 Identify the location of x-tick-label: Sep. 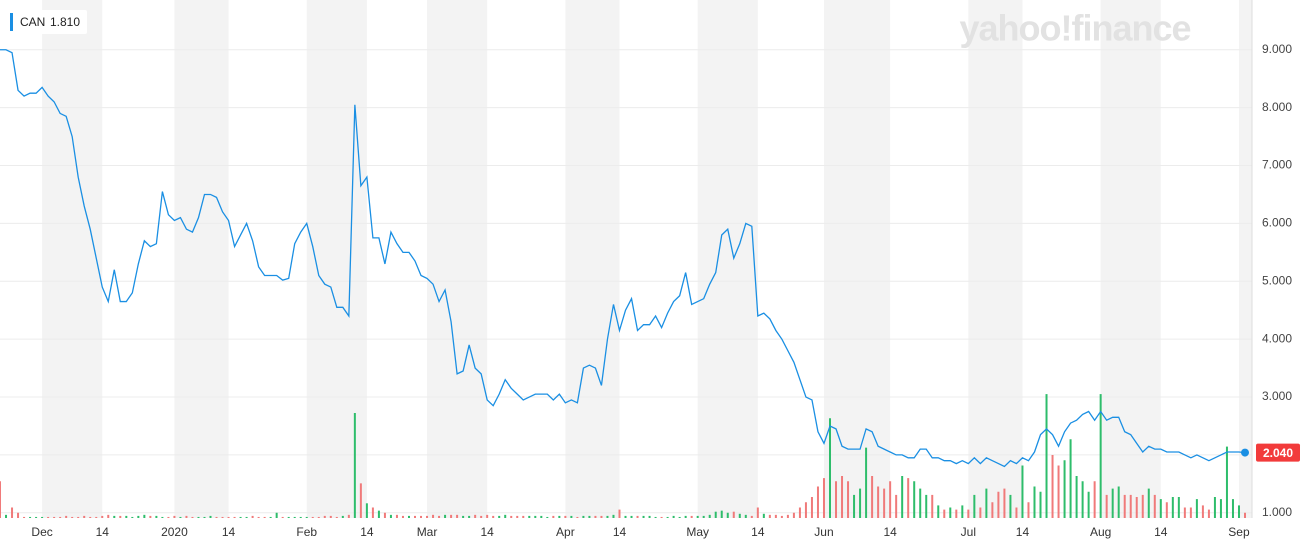
(1239, 532).